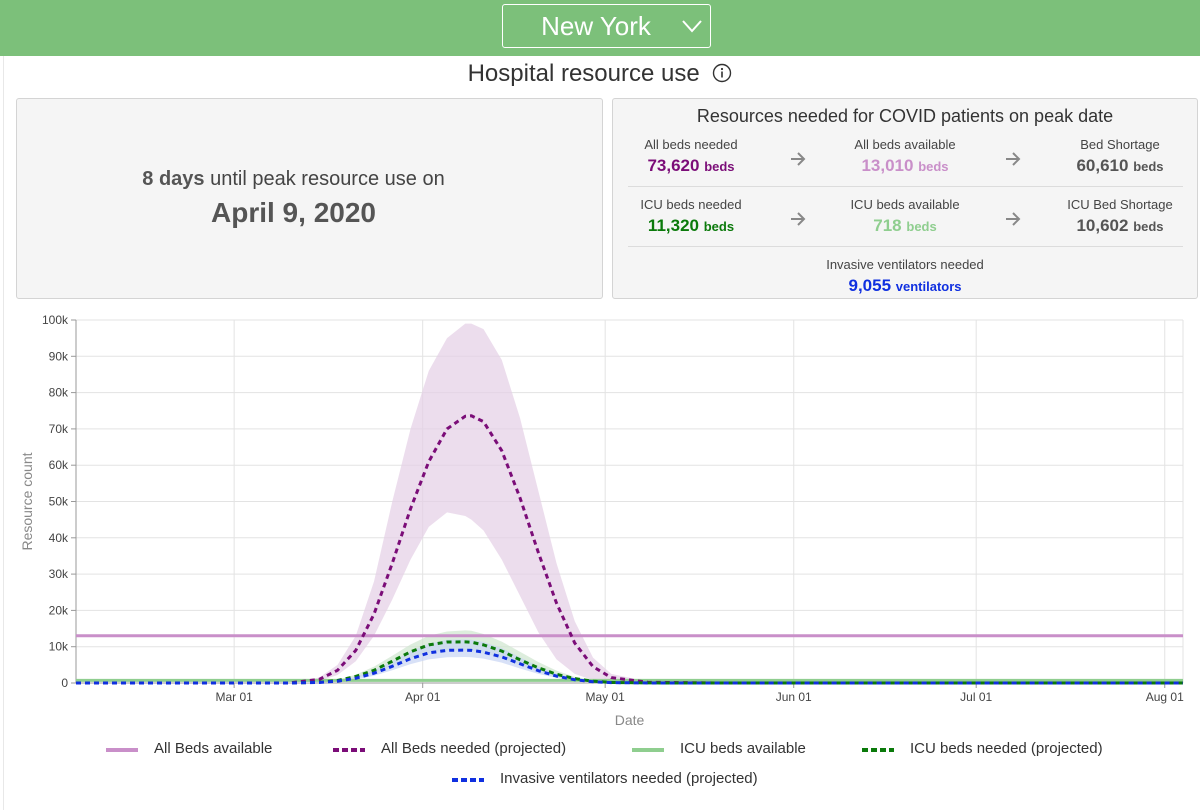  What do you see at coordinates (3, 433) in the screenshot?
I see `left-border` at bounding box center [3, 433].